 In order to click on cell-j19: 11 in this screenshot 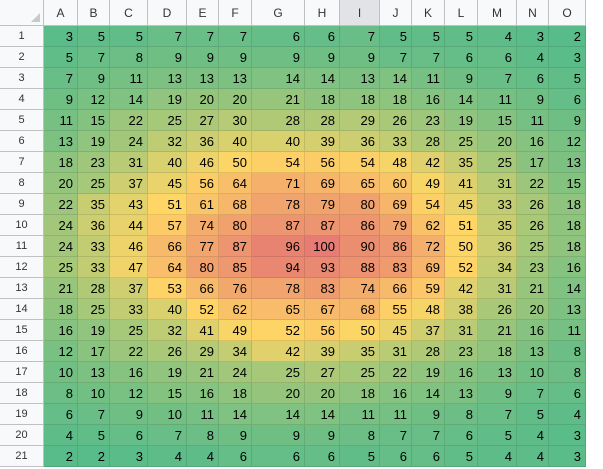, I will do `click(396, 414)`.